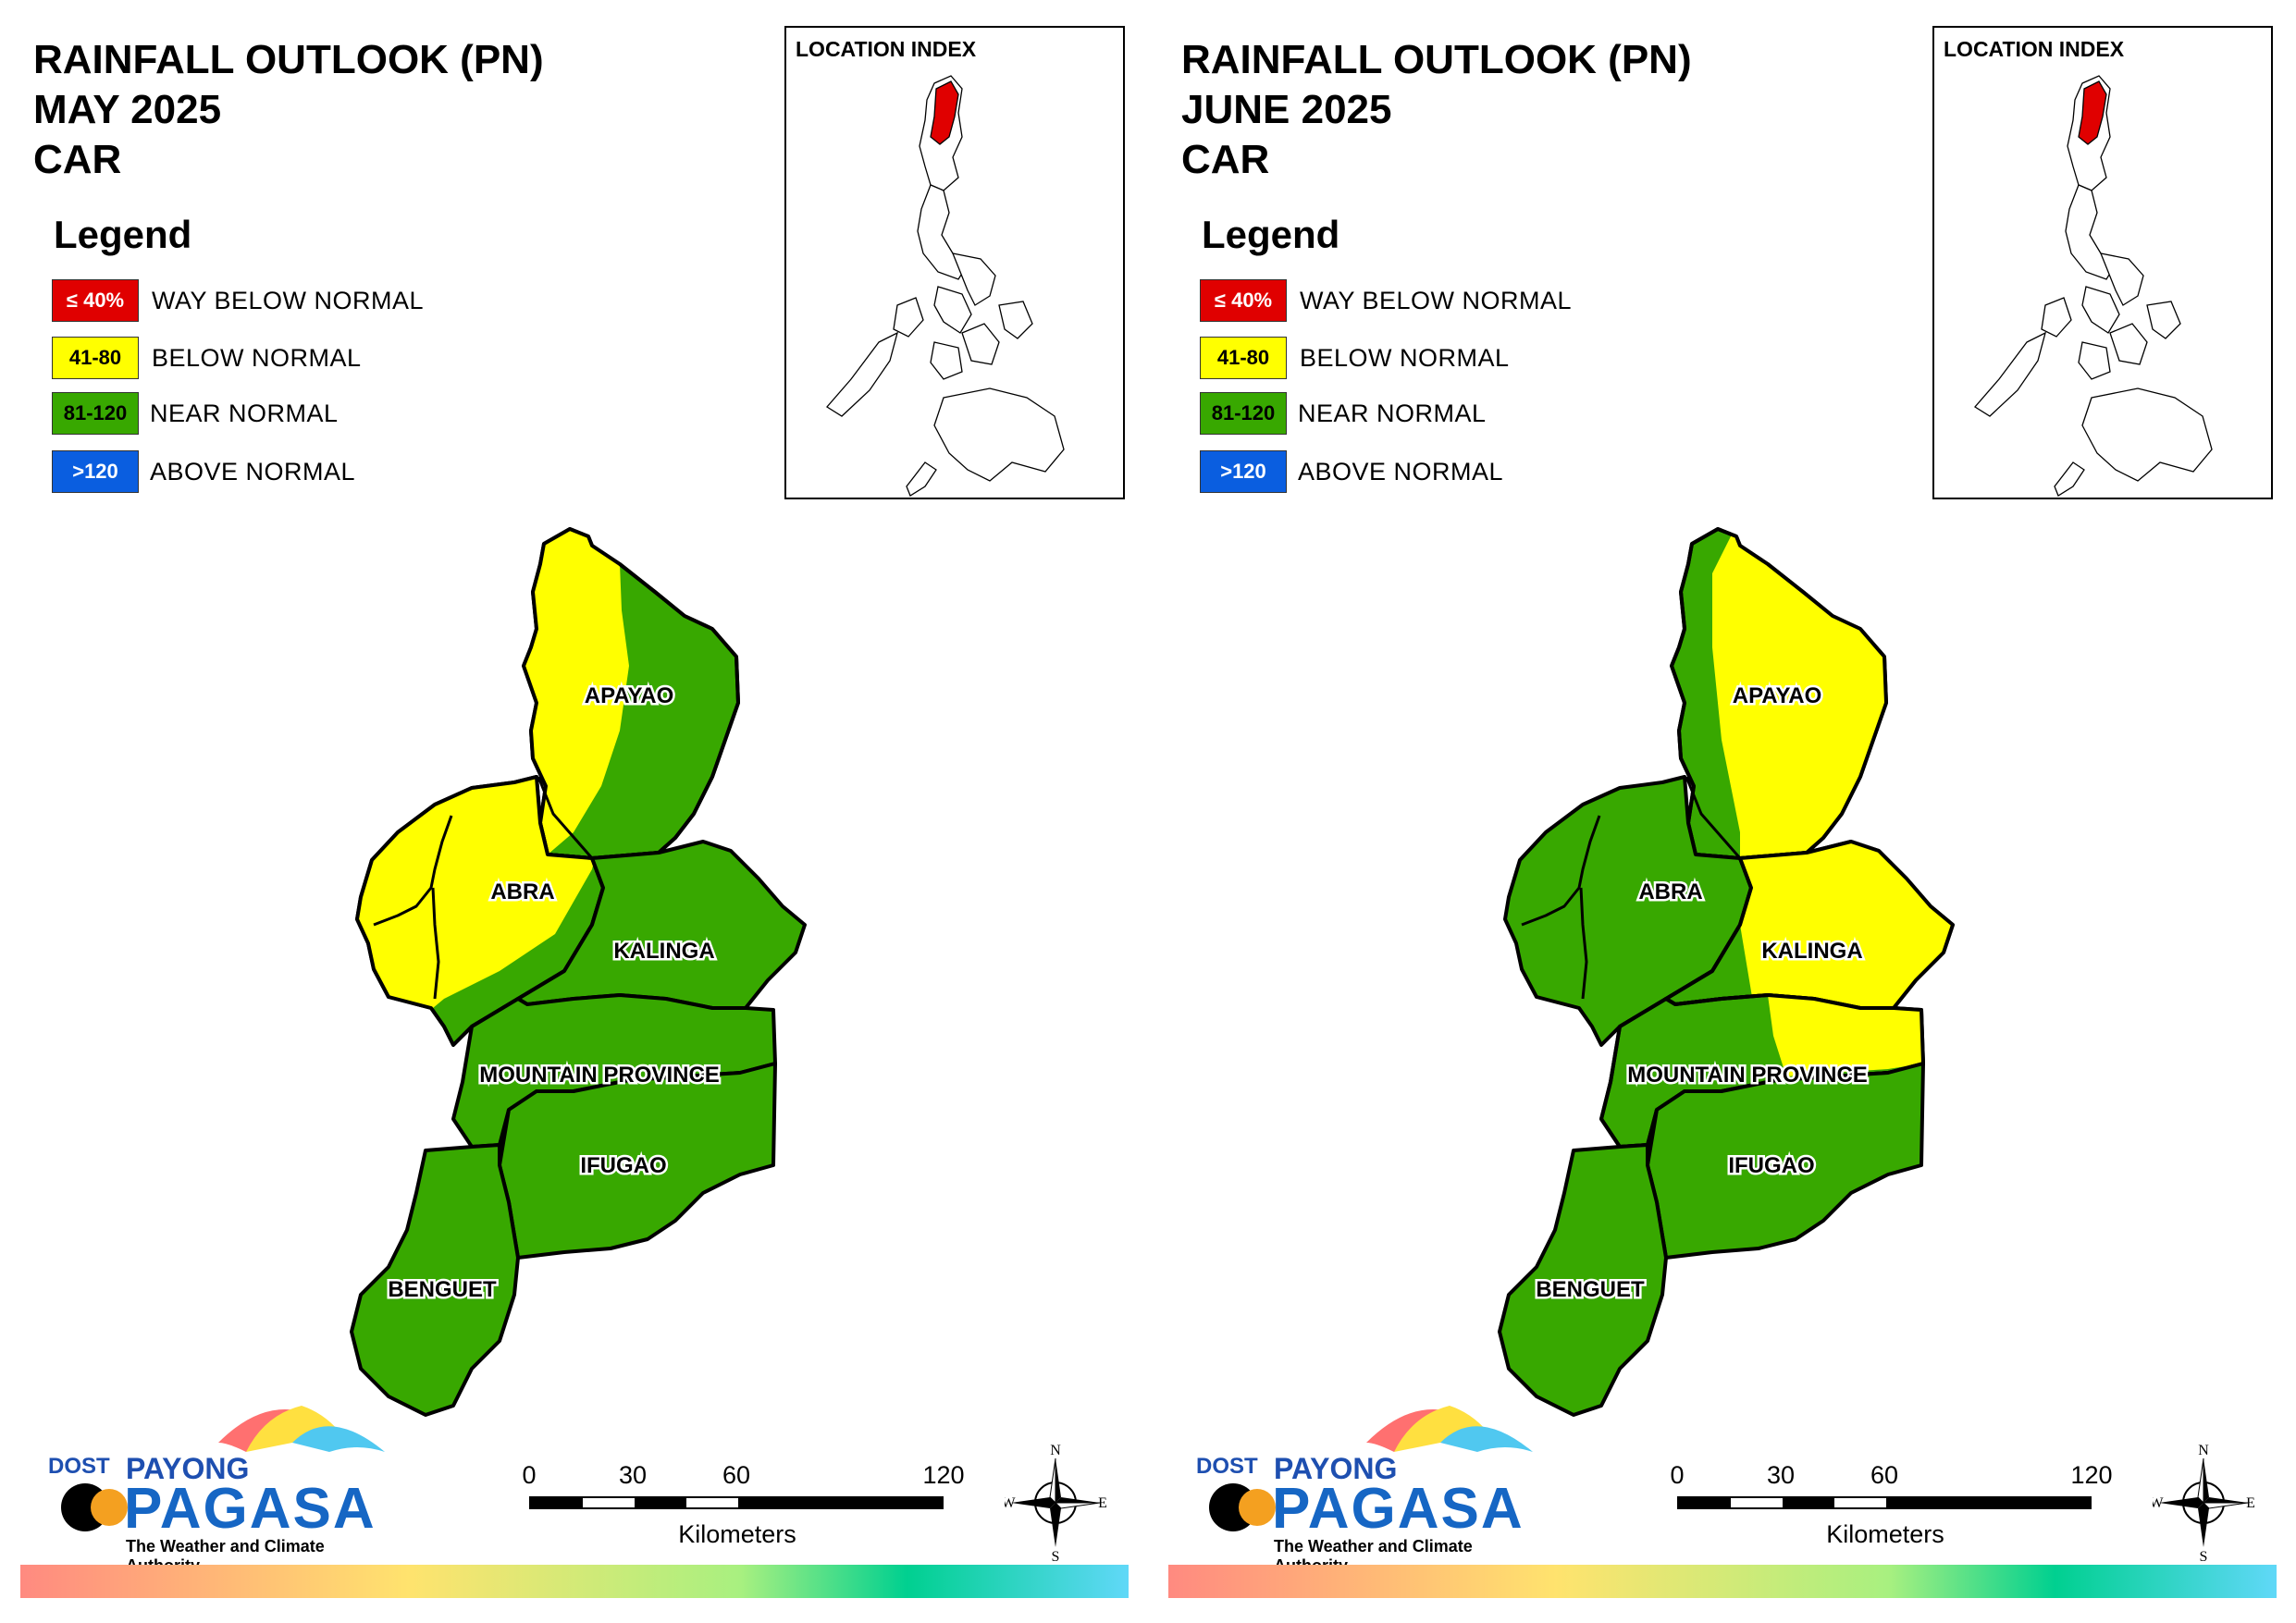  What do you see at coordinates (127, 109) in the screenshot?
I see `title-line-2: MAY 2025` at bounding box center [127, 109].